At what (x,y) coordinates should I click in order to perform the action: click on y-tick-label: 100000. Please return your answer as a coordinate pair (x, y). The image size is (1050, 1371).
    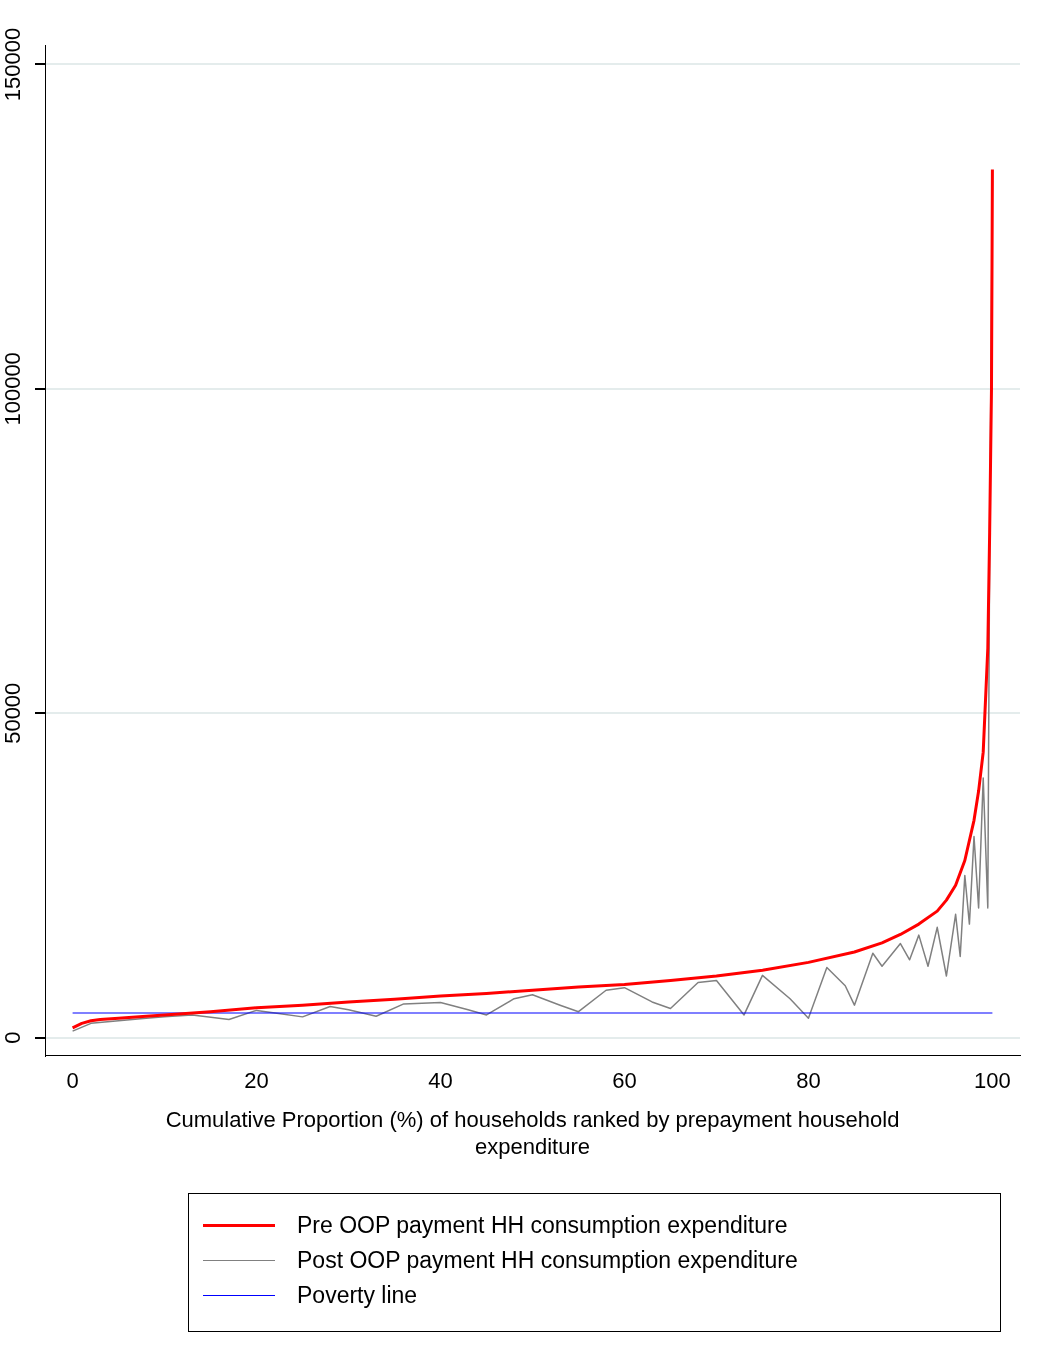
    Looking at the image, I should click on (13, 389).